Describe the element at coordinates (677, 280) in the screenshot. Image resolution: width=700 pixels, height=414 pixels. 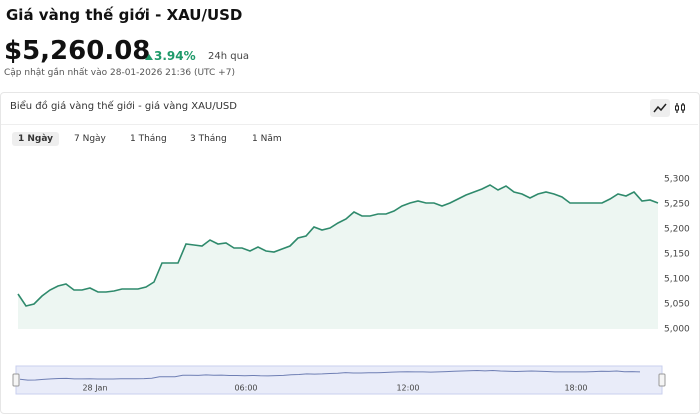
I see `y-tick-label: 5,100` at that location.